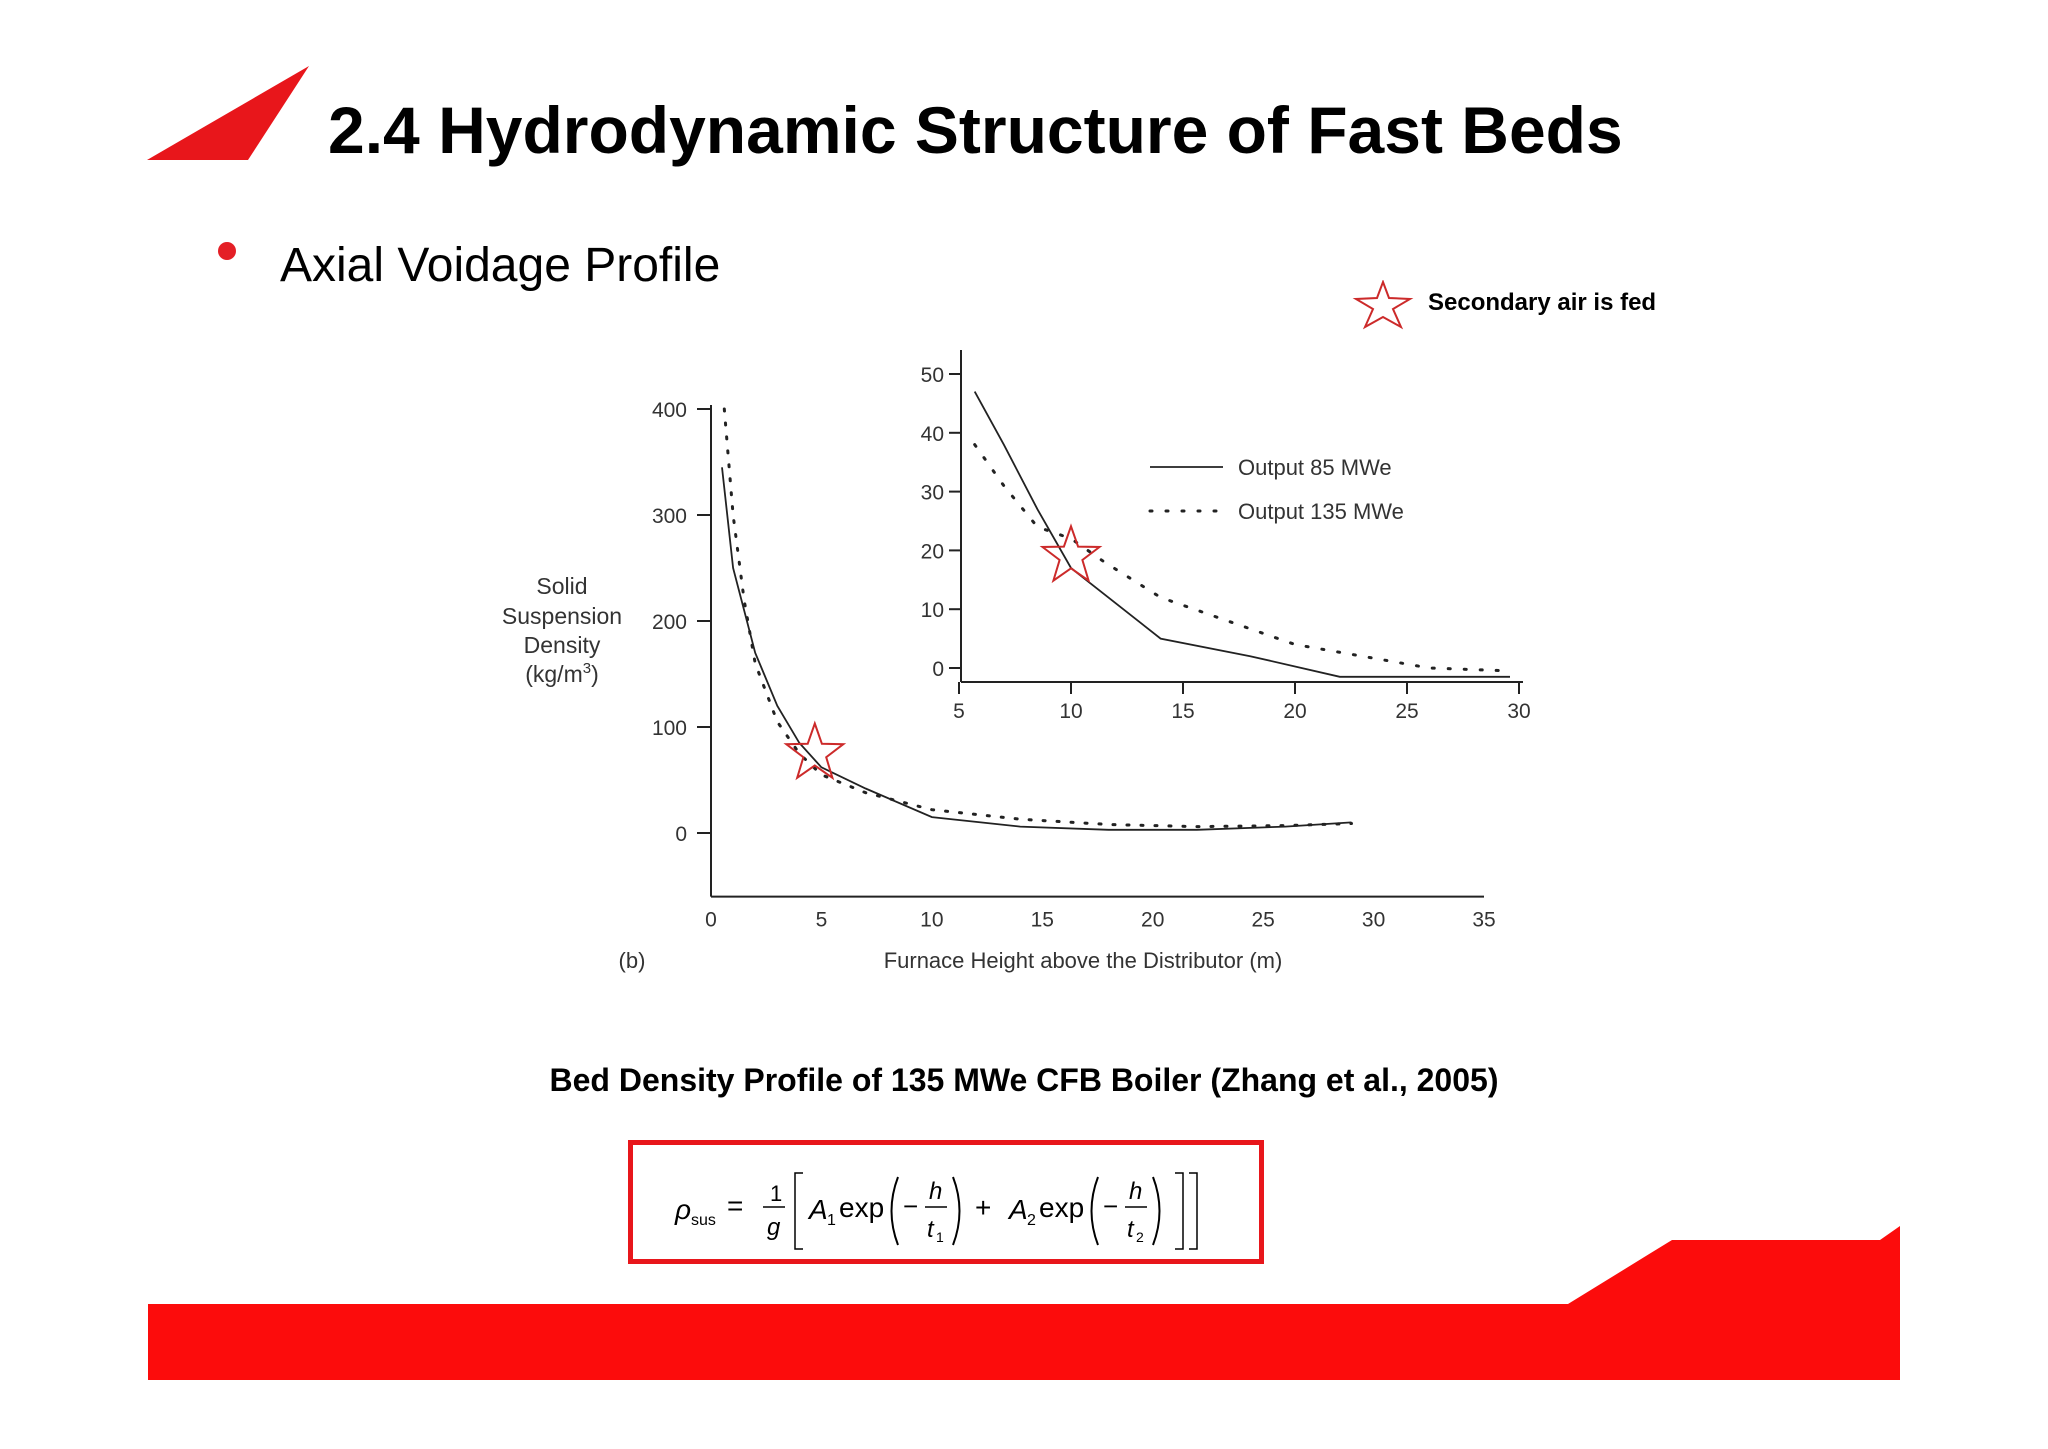 The width and height of the screenshot is (2048, 1449). I want to click on inset-chart-series, so click(1242, 534).